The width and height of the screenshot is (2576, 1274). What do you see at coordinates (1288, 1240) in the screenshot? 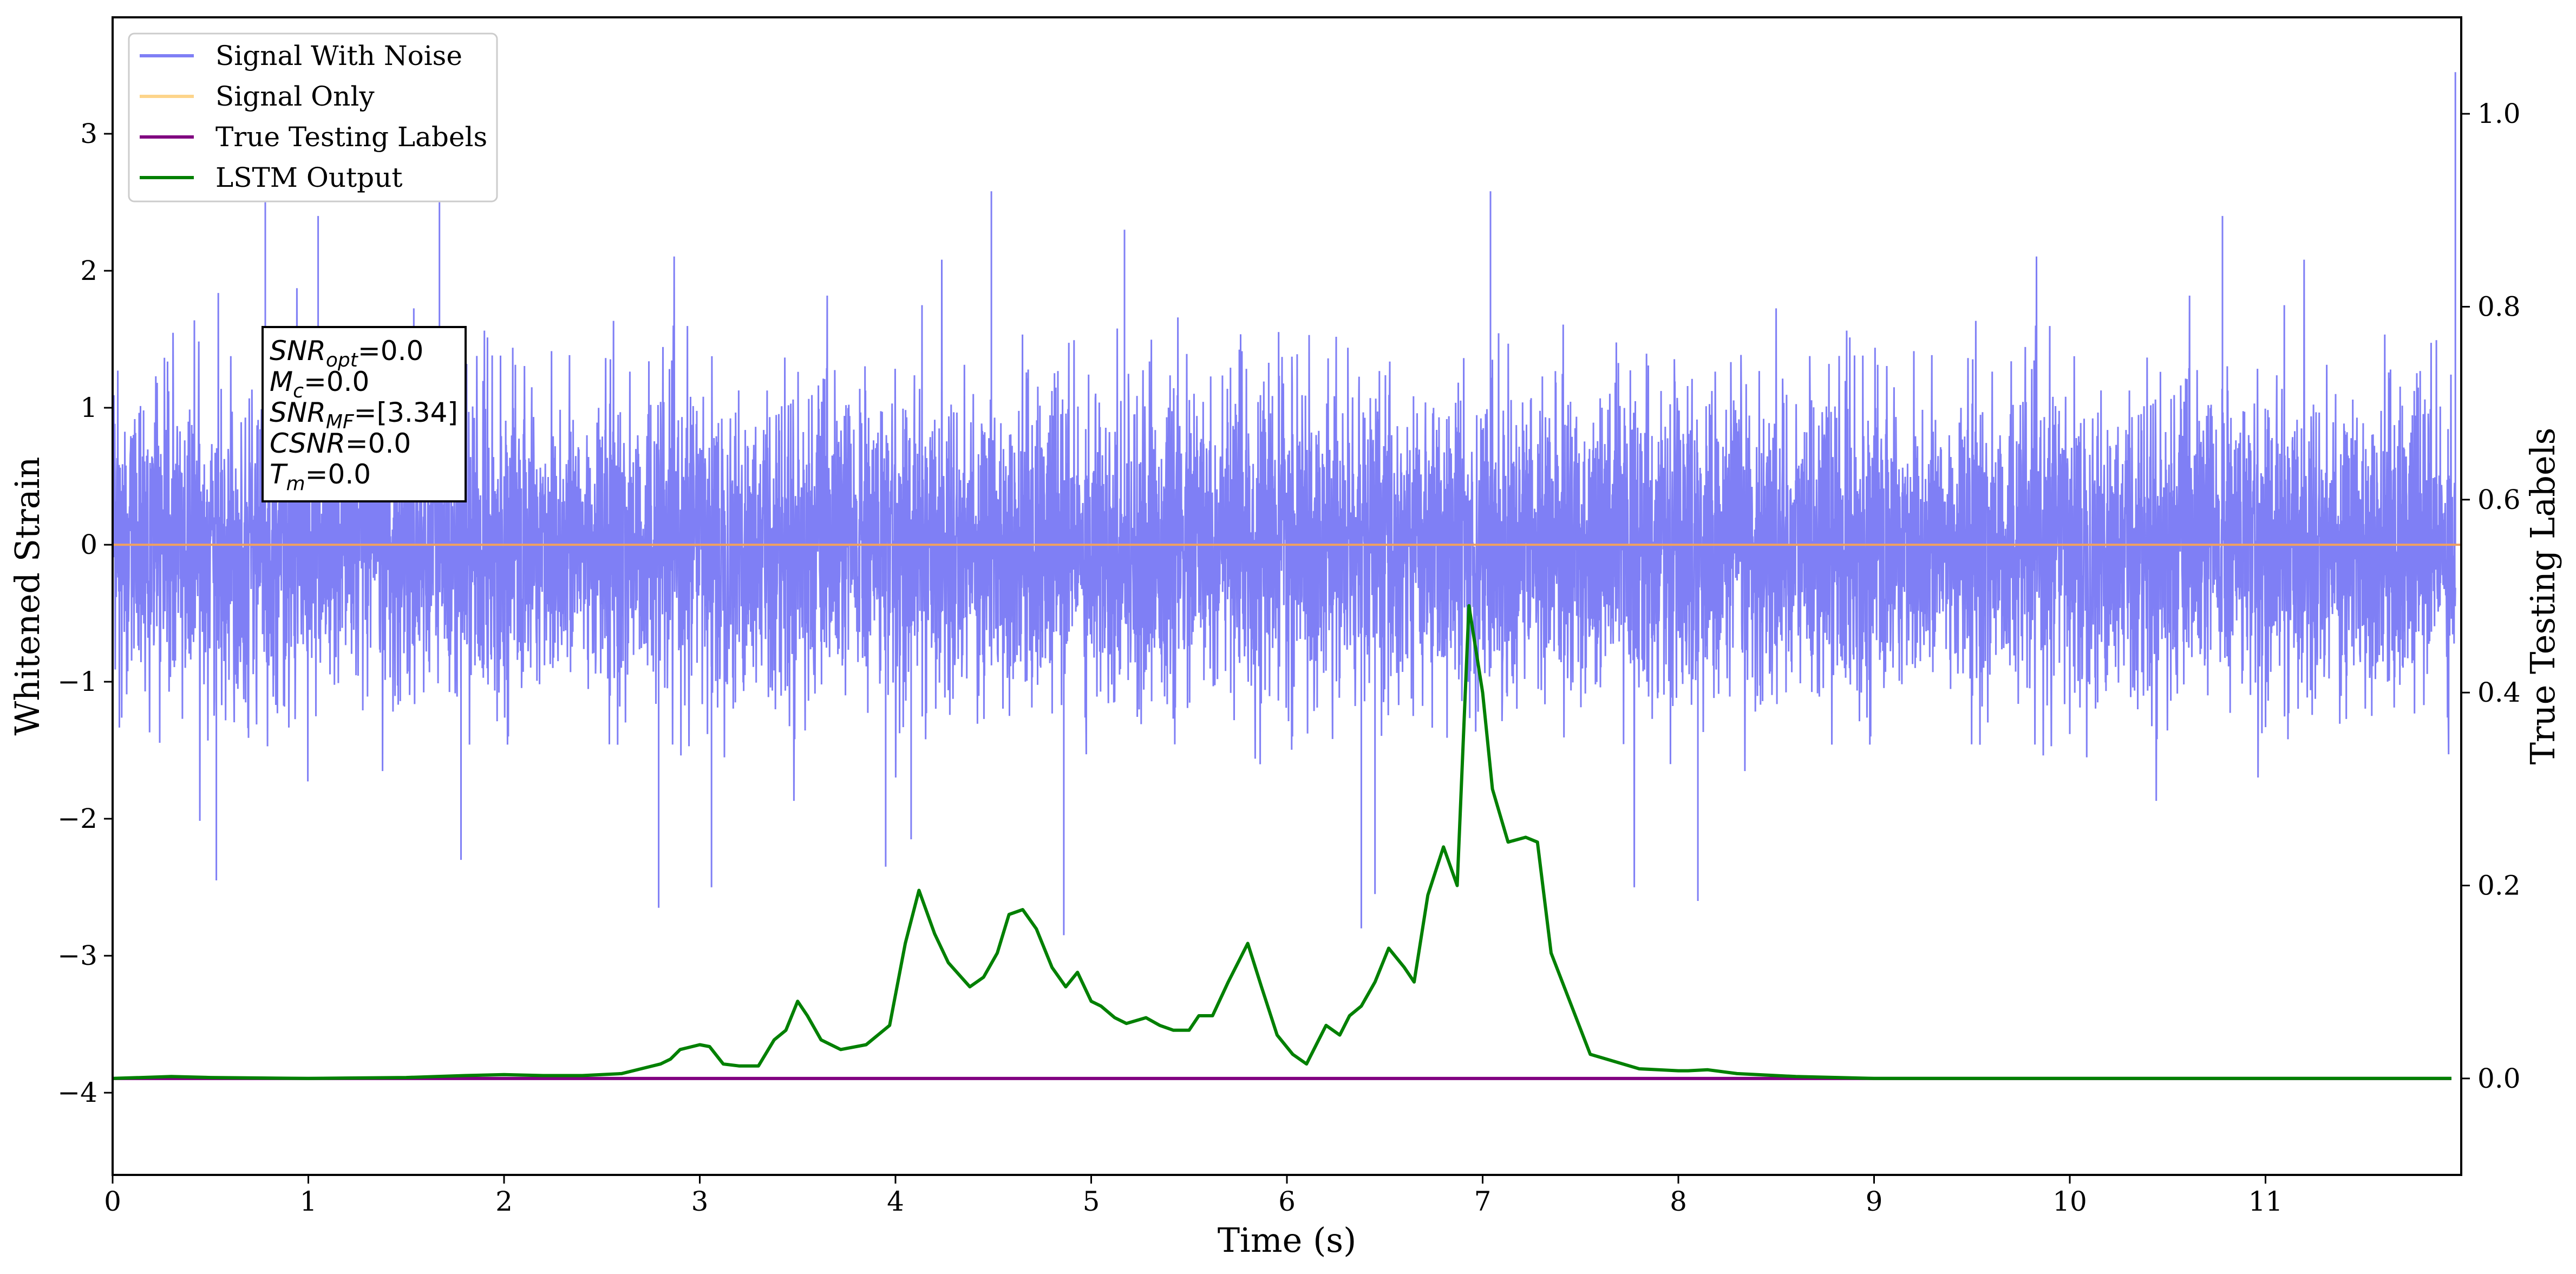
I see `x-axis-label: Time (s)` at bounding box center [1288, 1240].